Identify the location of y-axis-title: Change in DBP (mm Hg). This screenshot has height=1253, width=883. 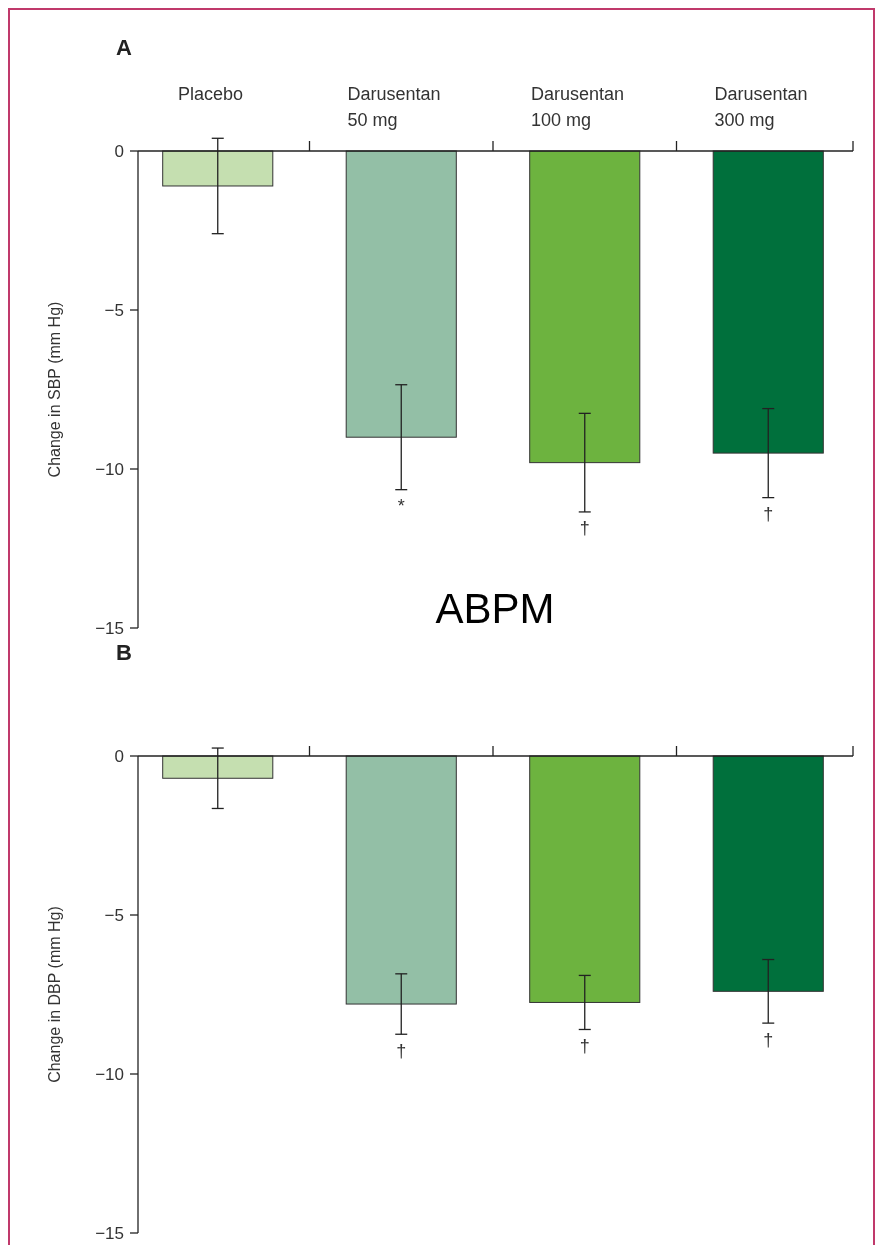
(54, 994).